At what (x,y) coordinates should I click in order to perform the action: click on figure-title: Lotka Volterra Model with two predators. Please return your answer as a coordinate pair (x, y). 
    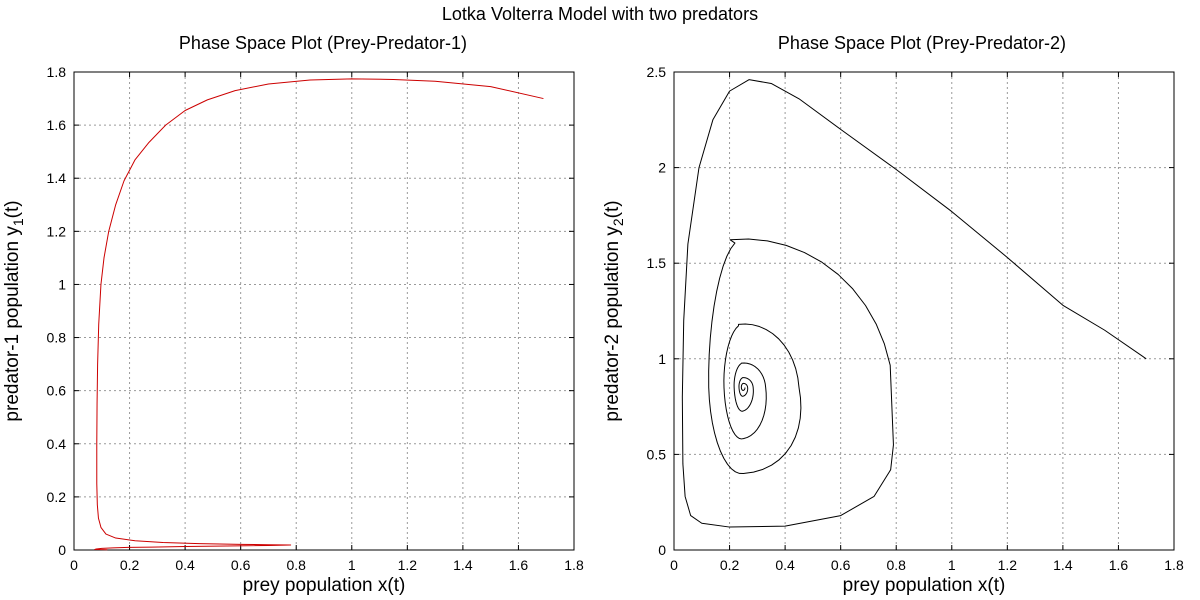
    Looking at the image, I should click on (600, 14).